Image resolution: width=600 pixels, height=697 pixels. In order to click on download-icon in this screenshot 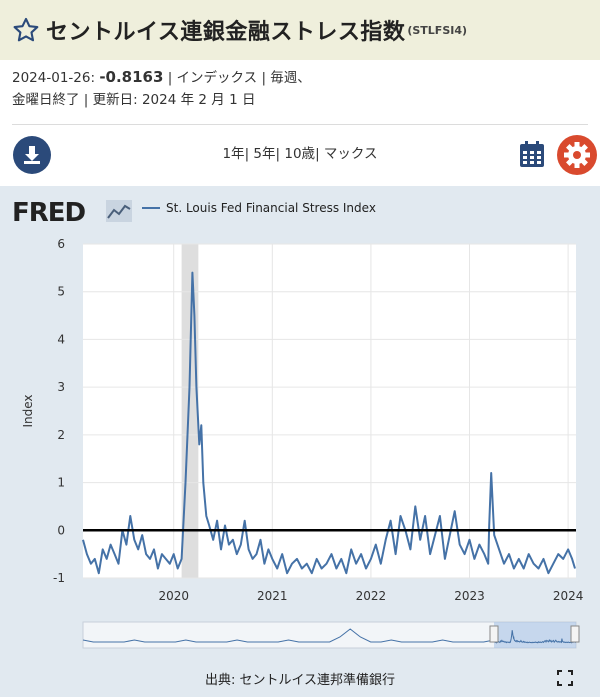, I will do `click(32, 155)`.